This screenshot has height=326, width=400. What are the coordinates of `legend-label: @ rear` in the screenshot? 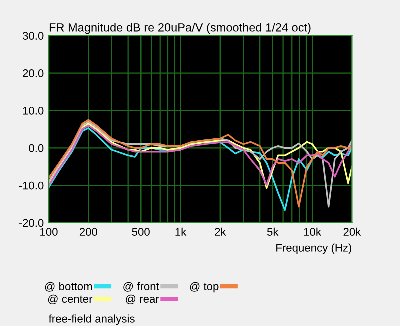 It's located at (143, 299).